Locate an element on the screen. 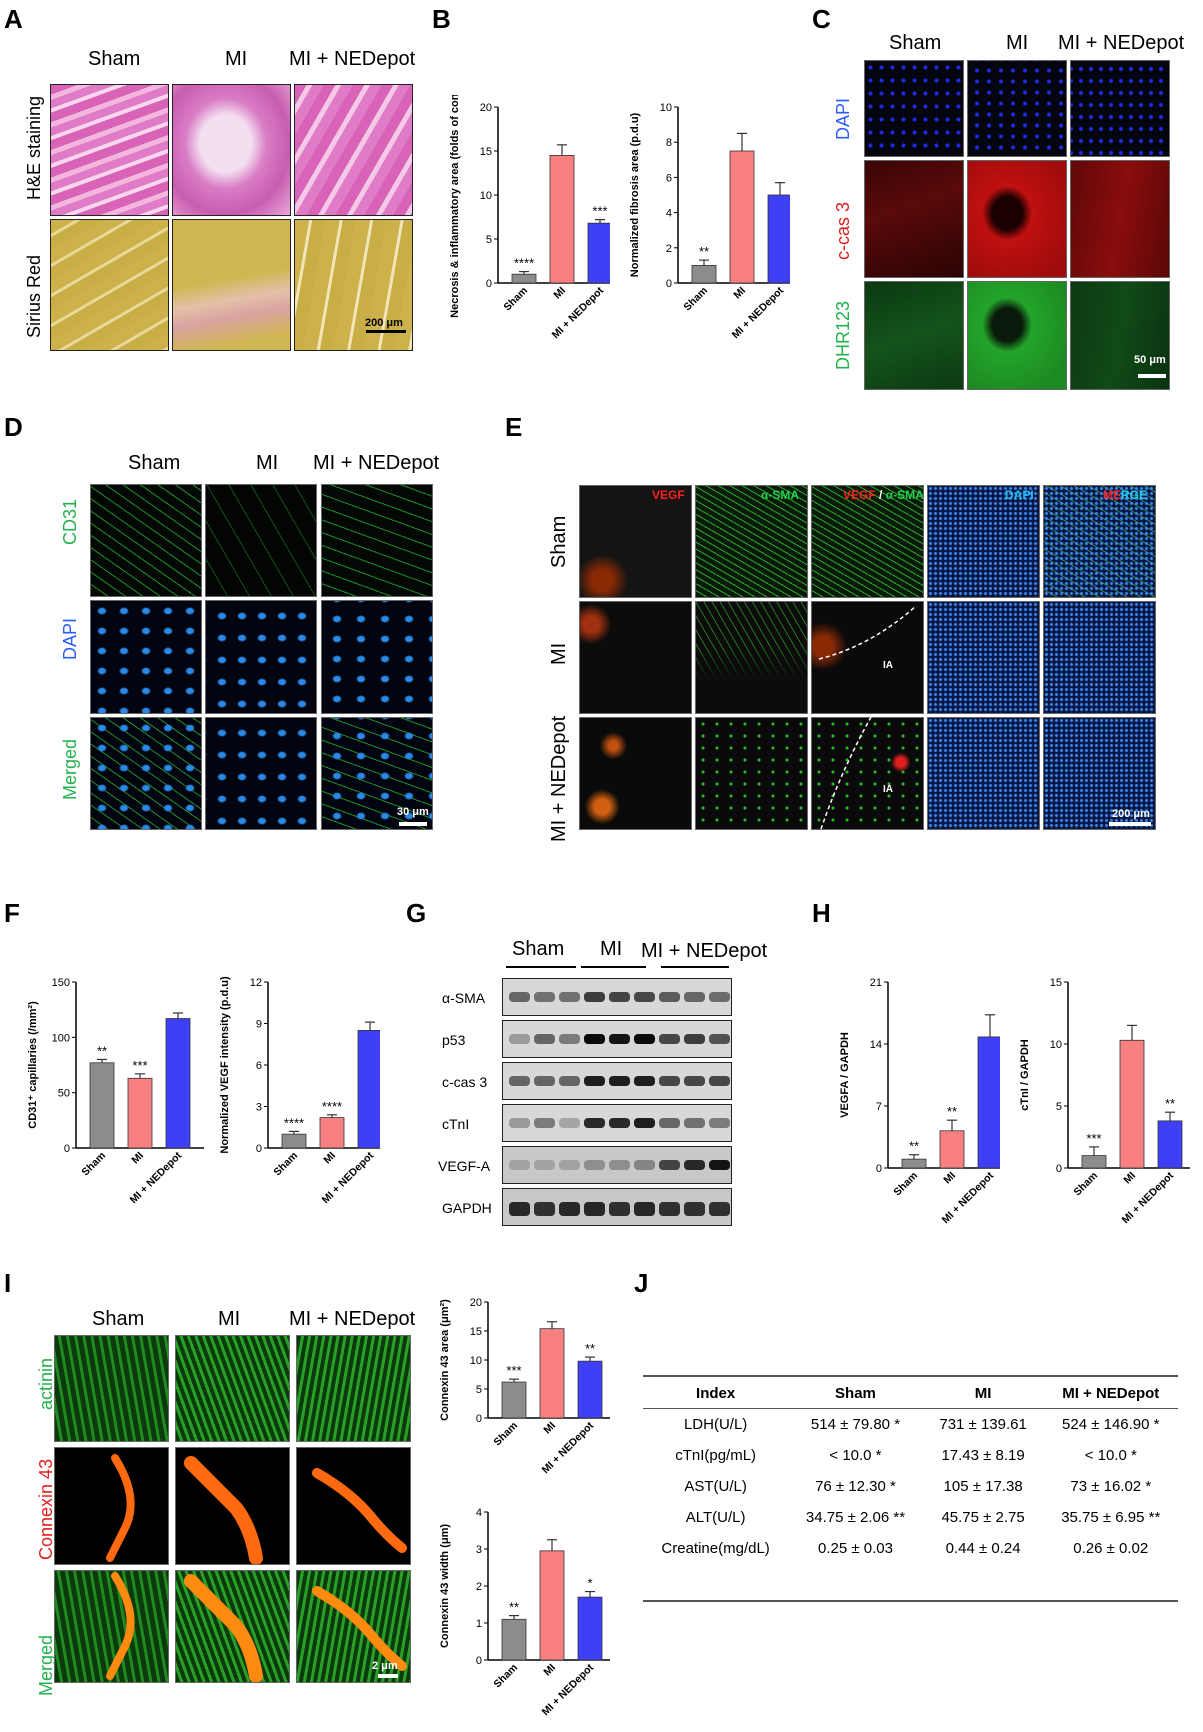 The image size is (1203, 1732). panel-g-line-ned is located at coordinates (695, 967).